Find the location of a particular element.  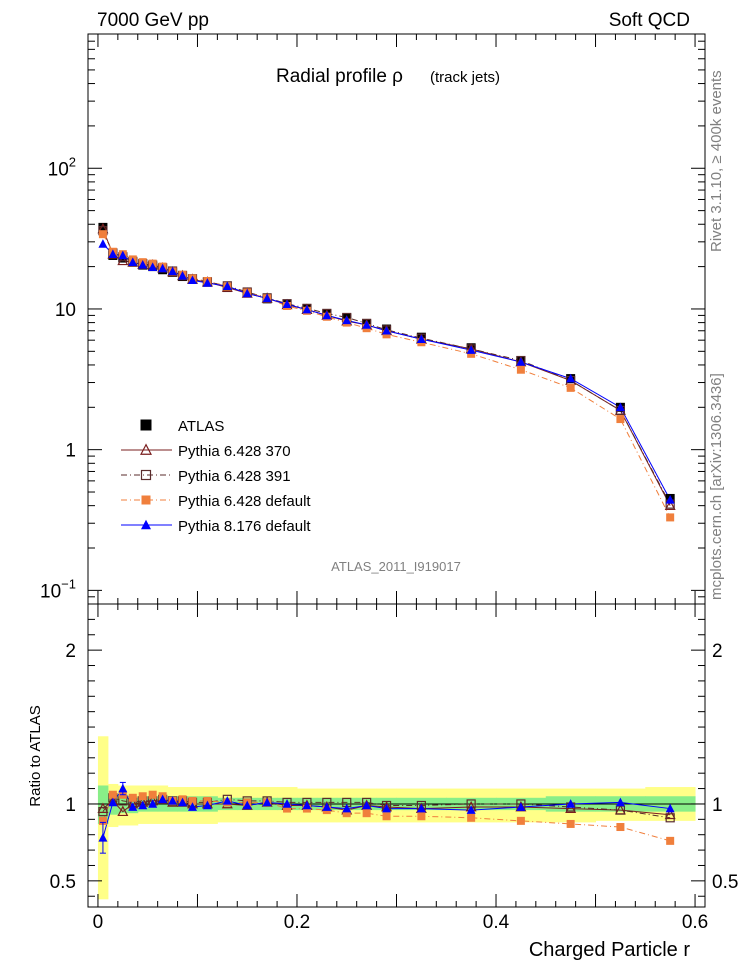

ratio-y-tick-label-left: 0.5 is located at coordinates (63, 882).